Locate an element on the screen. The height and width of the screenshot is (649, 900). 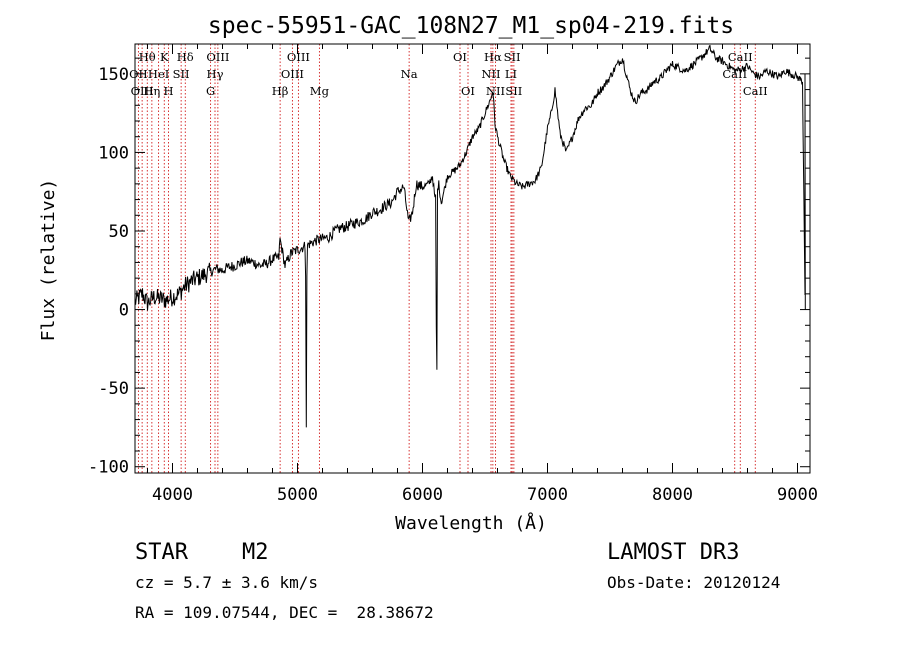
x-tick-label: 6000 is located at coordinates (422, 495).